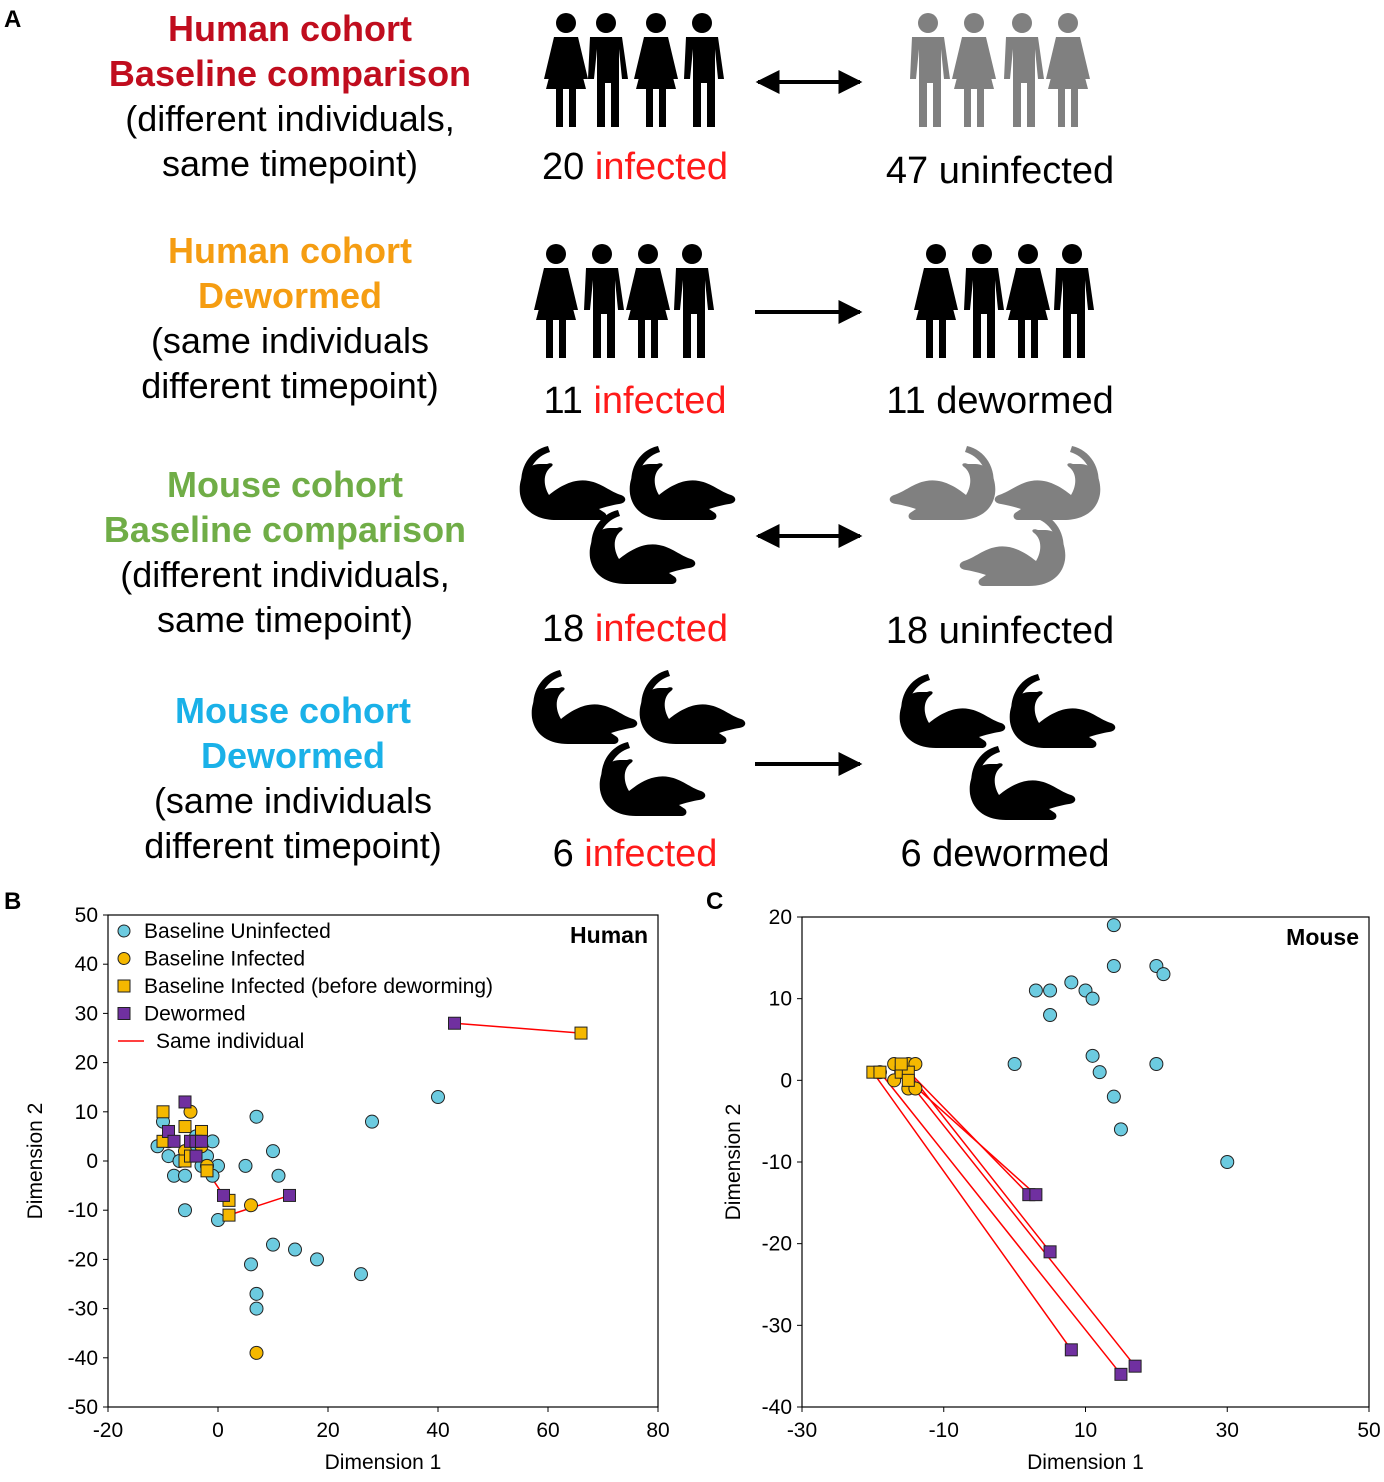 The image size is (1384, 1482). I want to click on panel-letter-c: C, so click(715, 901).